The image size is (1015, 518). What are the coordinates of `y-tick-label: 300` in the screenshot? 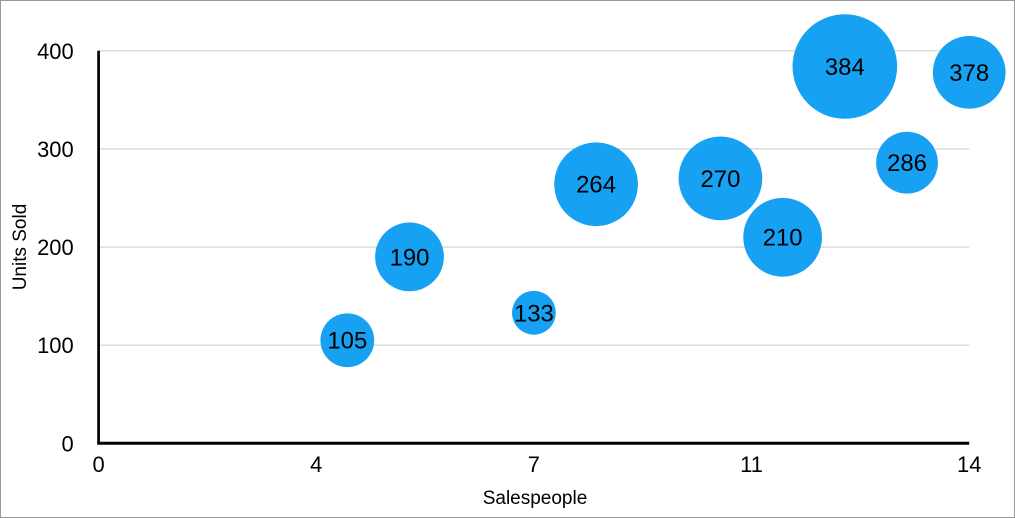 It's located at (55, 149).